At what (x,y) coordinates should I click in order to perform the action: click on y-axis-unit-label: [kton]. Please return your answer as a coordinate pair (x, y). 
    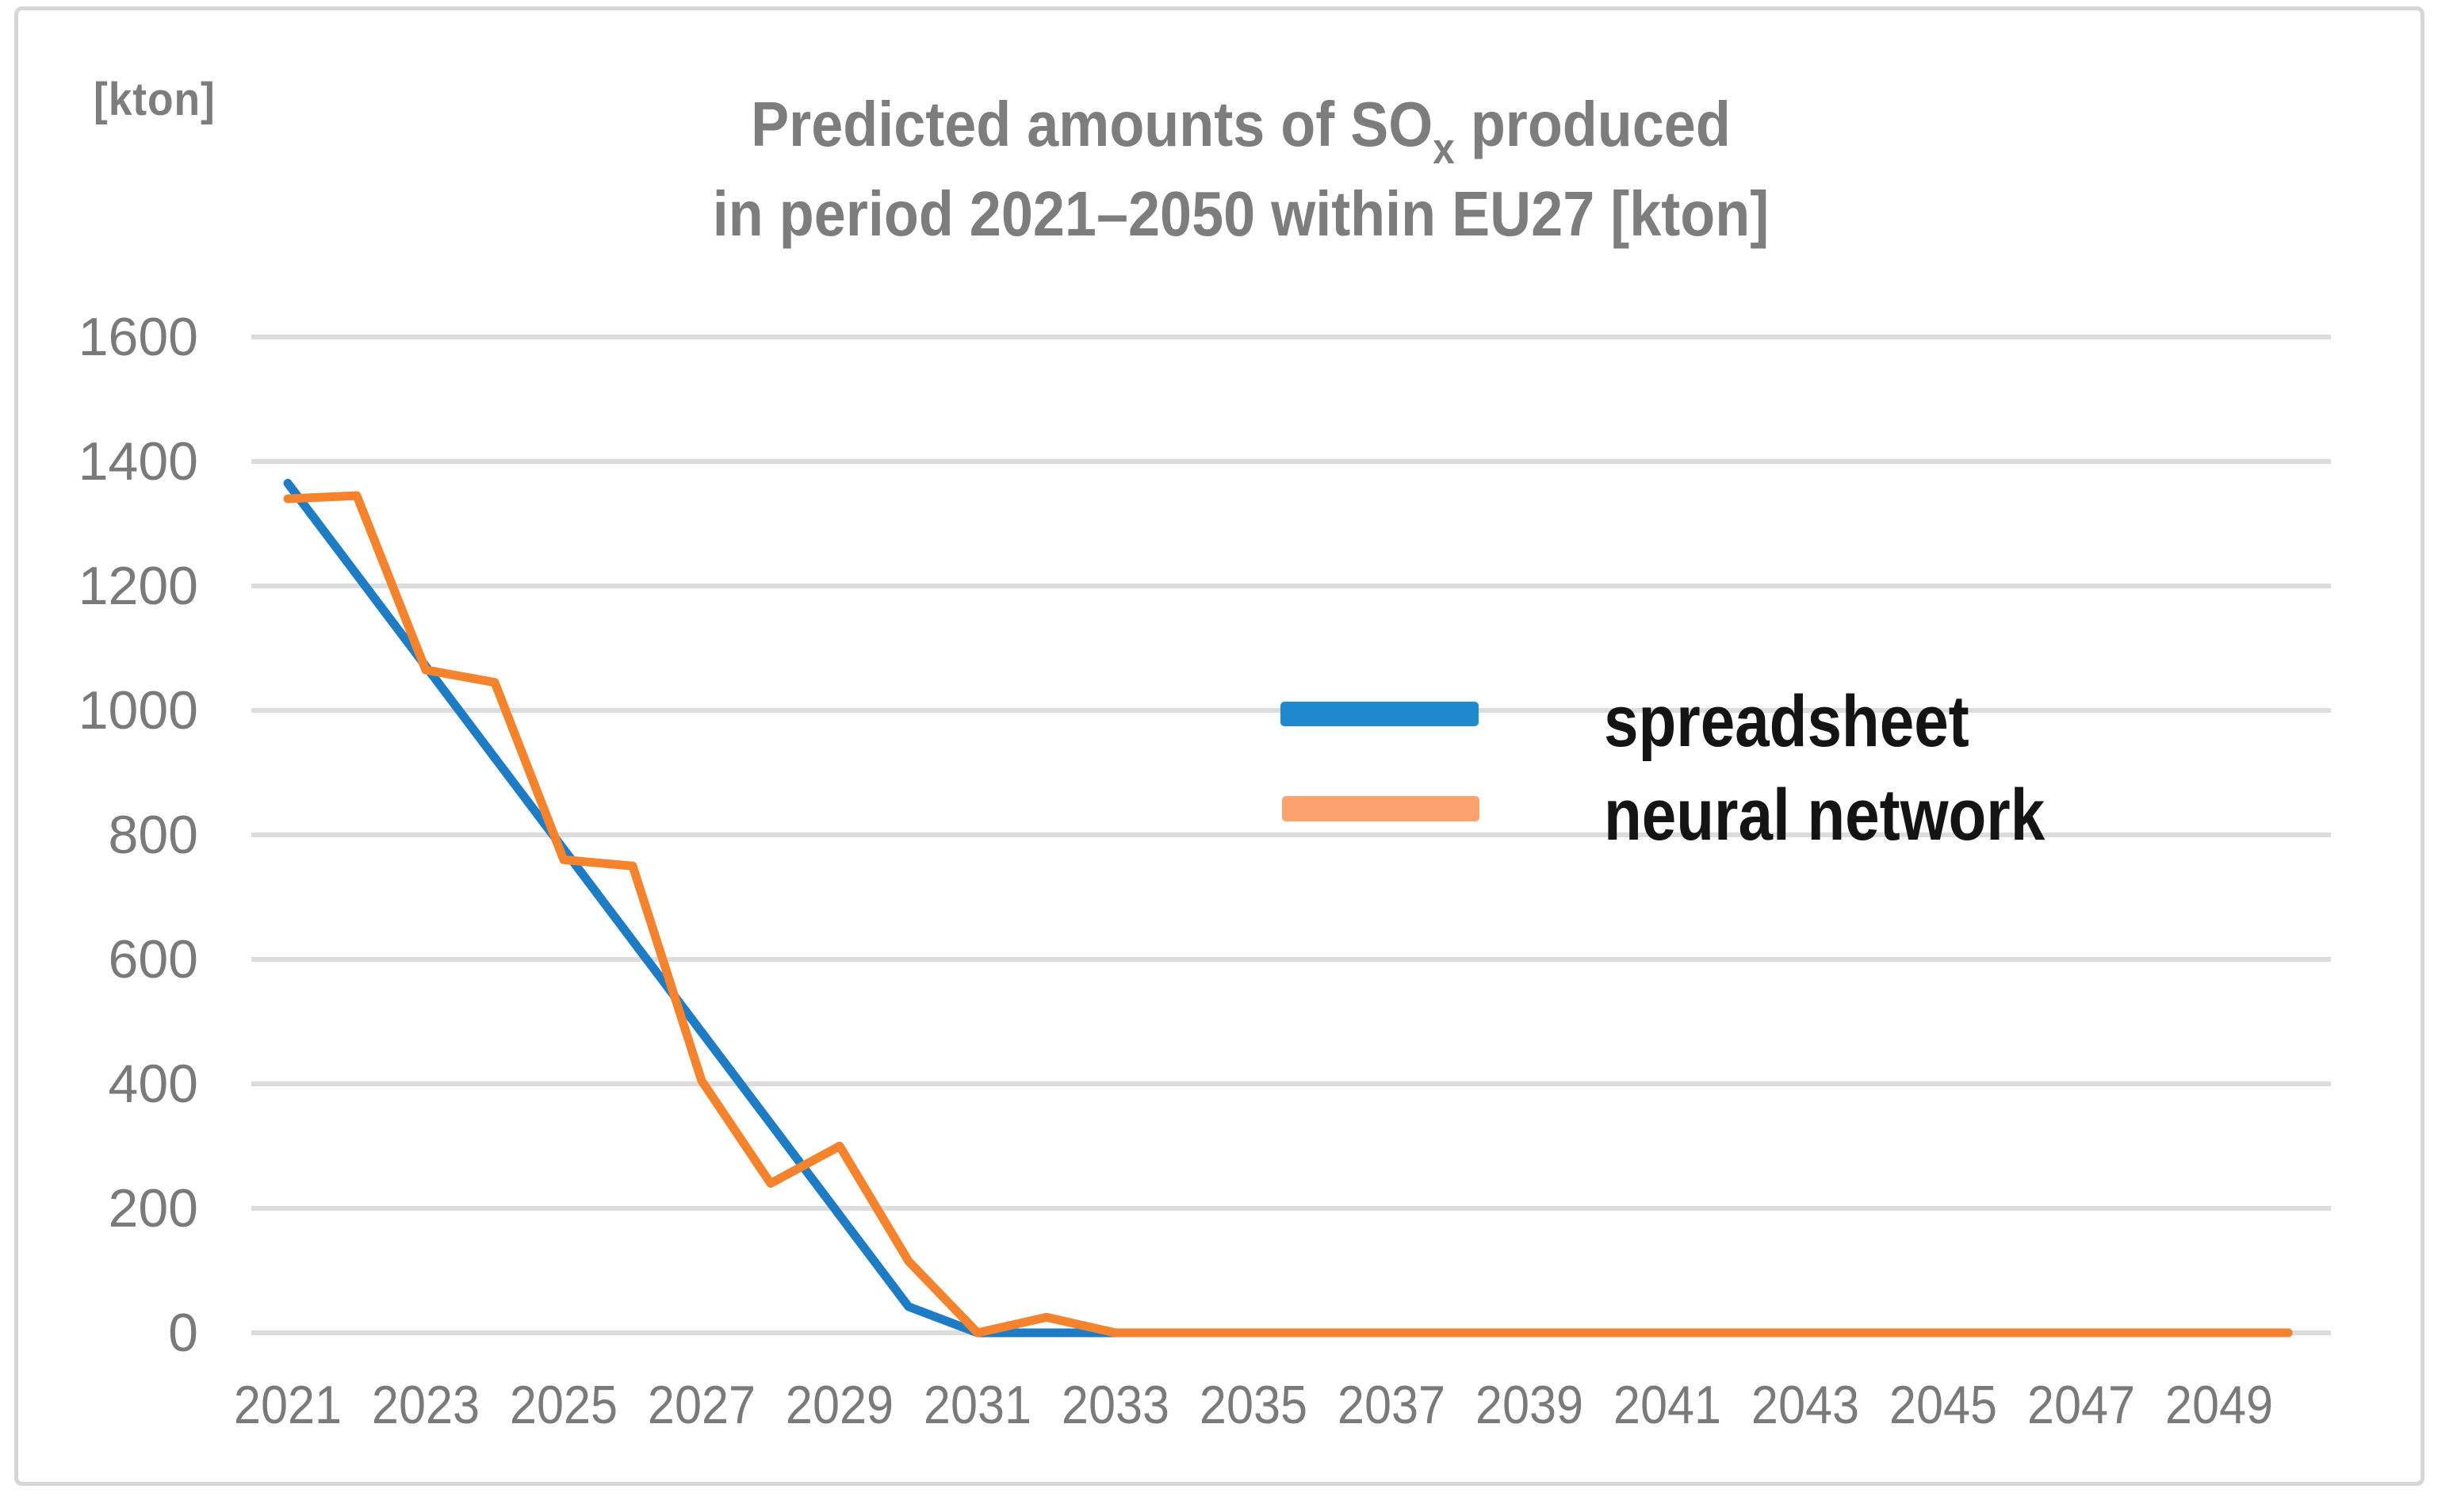
    Looking at the image, I should click on (155, 99).